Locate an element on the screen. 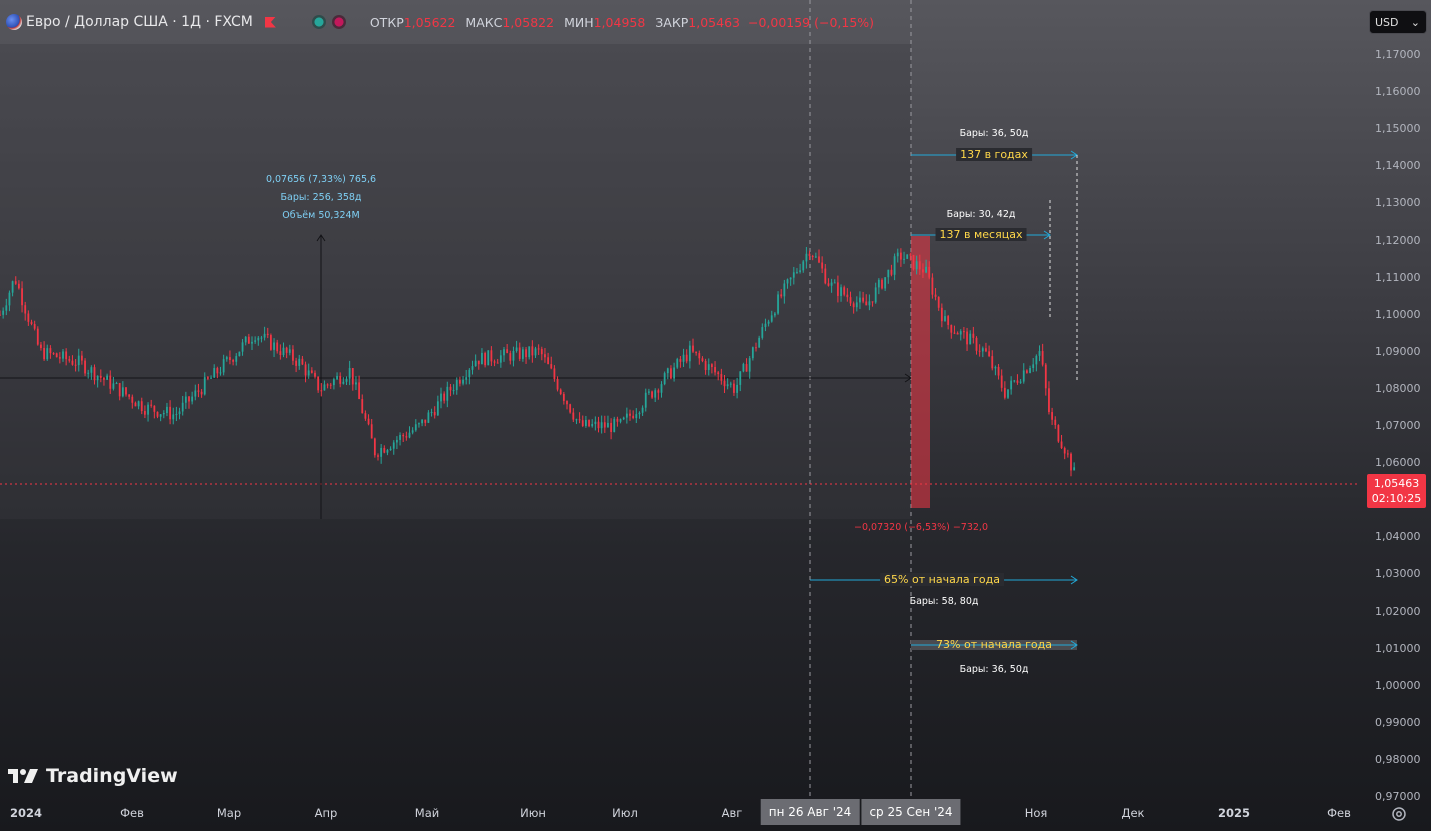 This screenshot has width=1431, height=831. price-axis-label: 0,98000 is located at coordinates (1398, 759).